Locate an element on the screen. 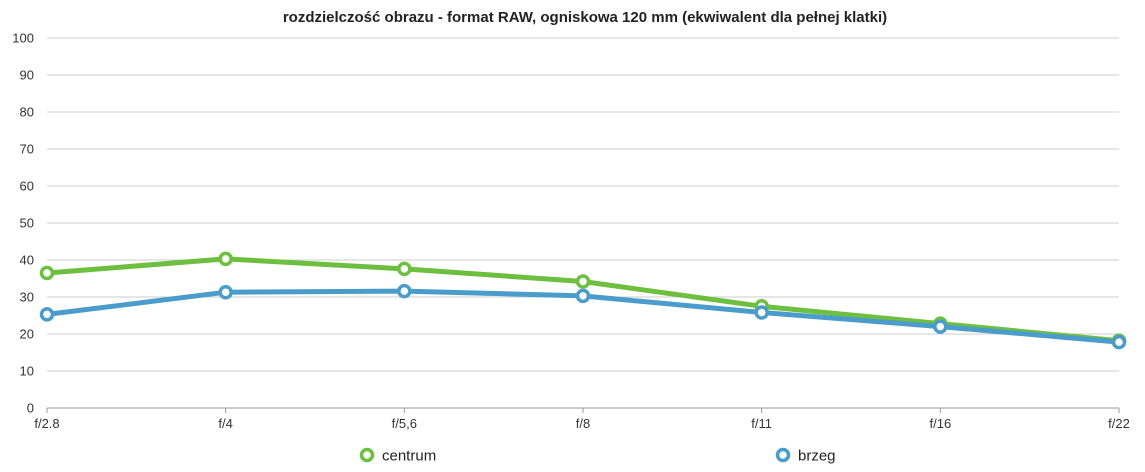 Image resolution: width=1145 pixels, height=472 pixels. x-tick-label: f/5,6 is located at coordinates (404, 423).